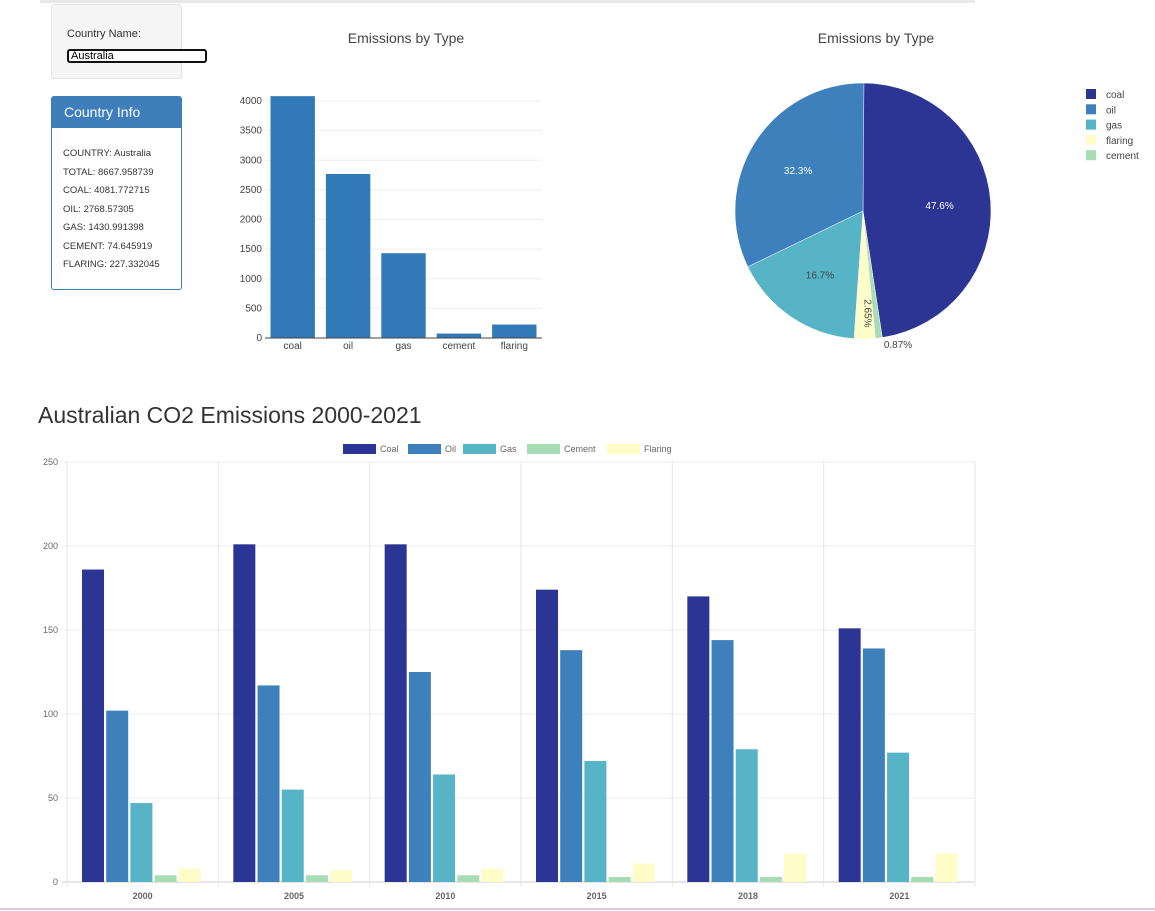 Image resolution: width=1155 pixels, height=911 pixels. What do you see at coordinates (50, 714) in the screenshot?
I see `y-tick-label: 100` at bounding box center [50, 714].